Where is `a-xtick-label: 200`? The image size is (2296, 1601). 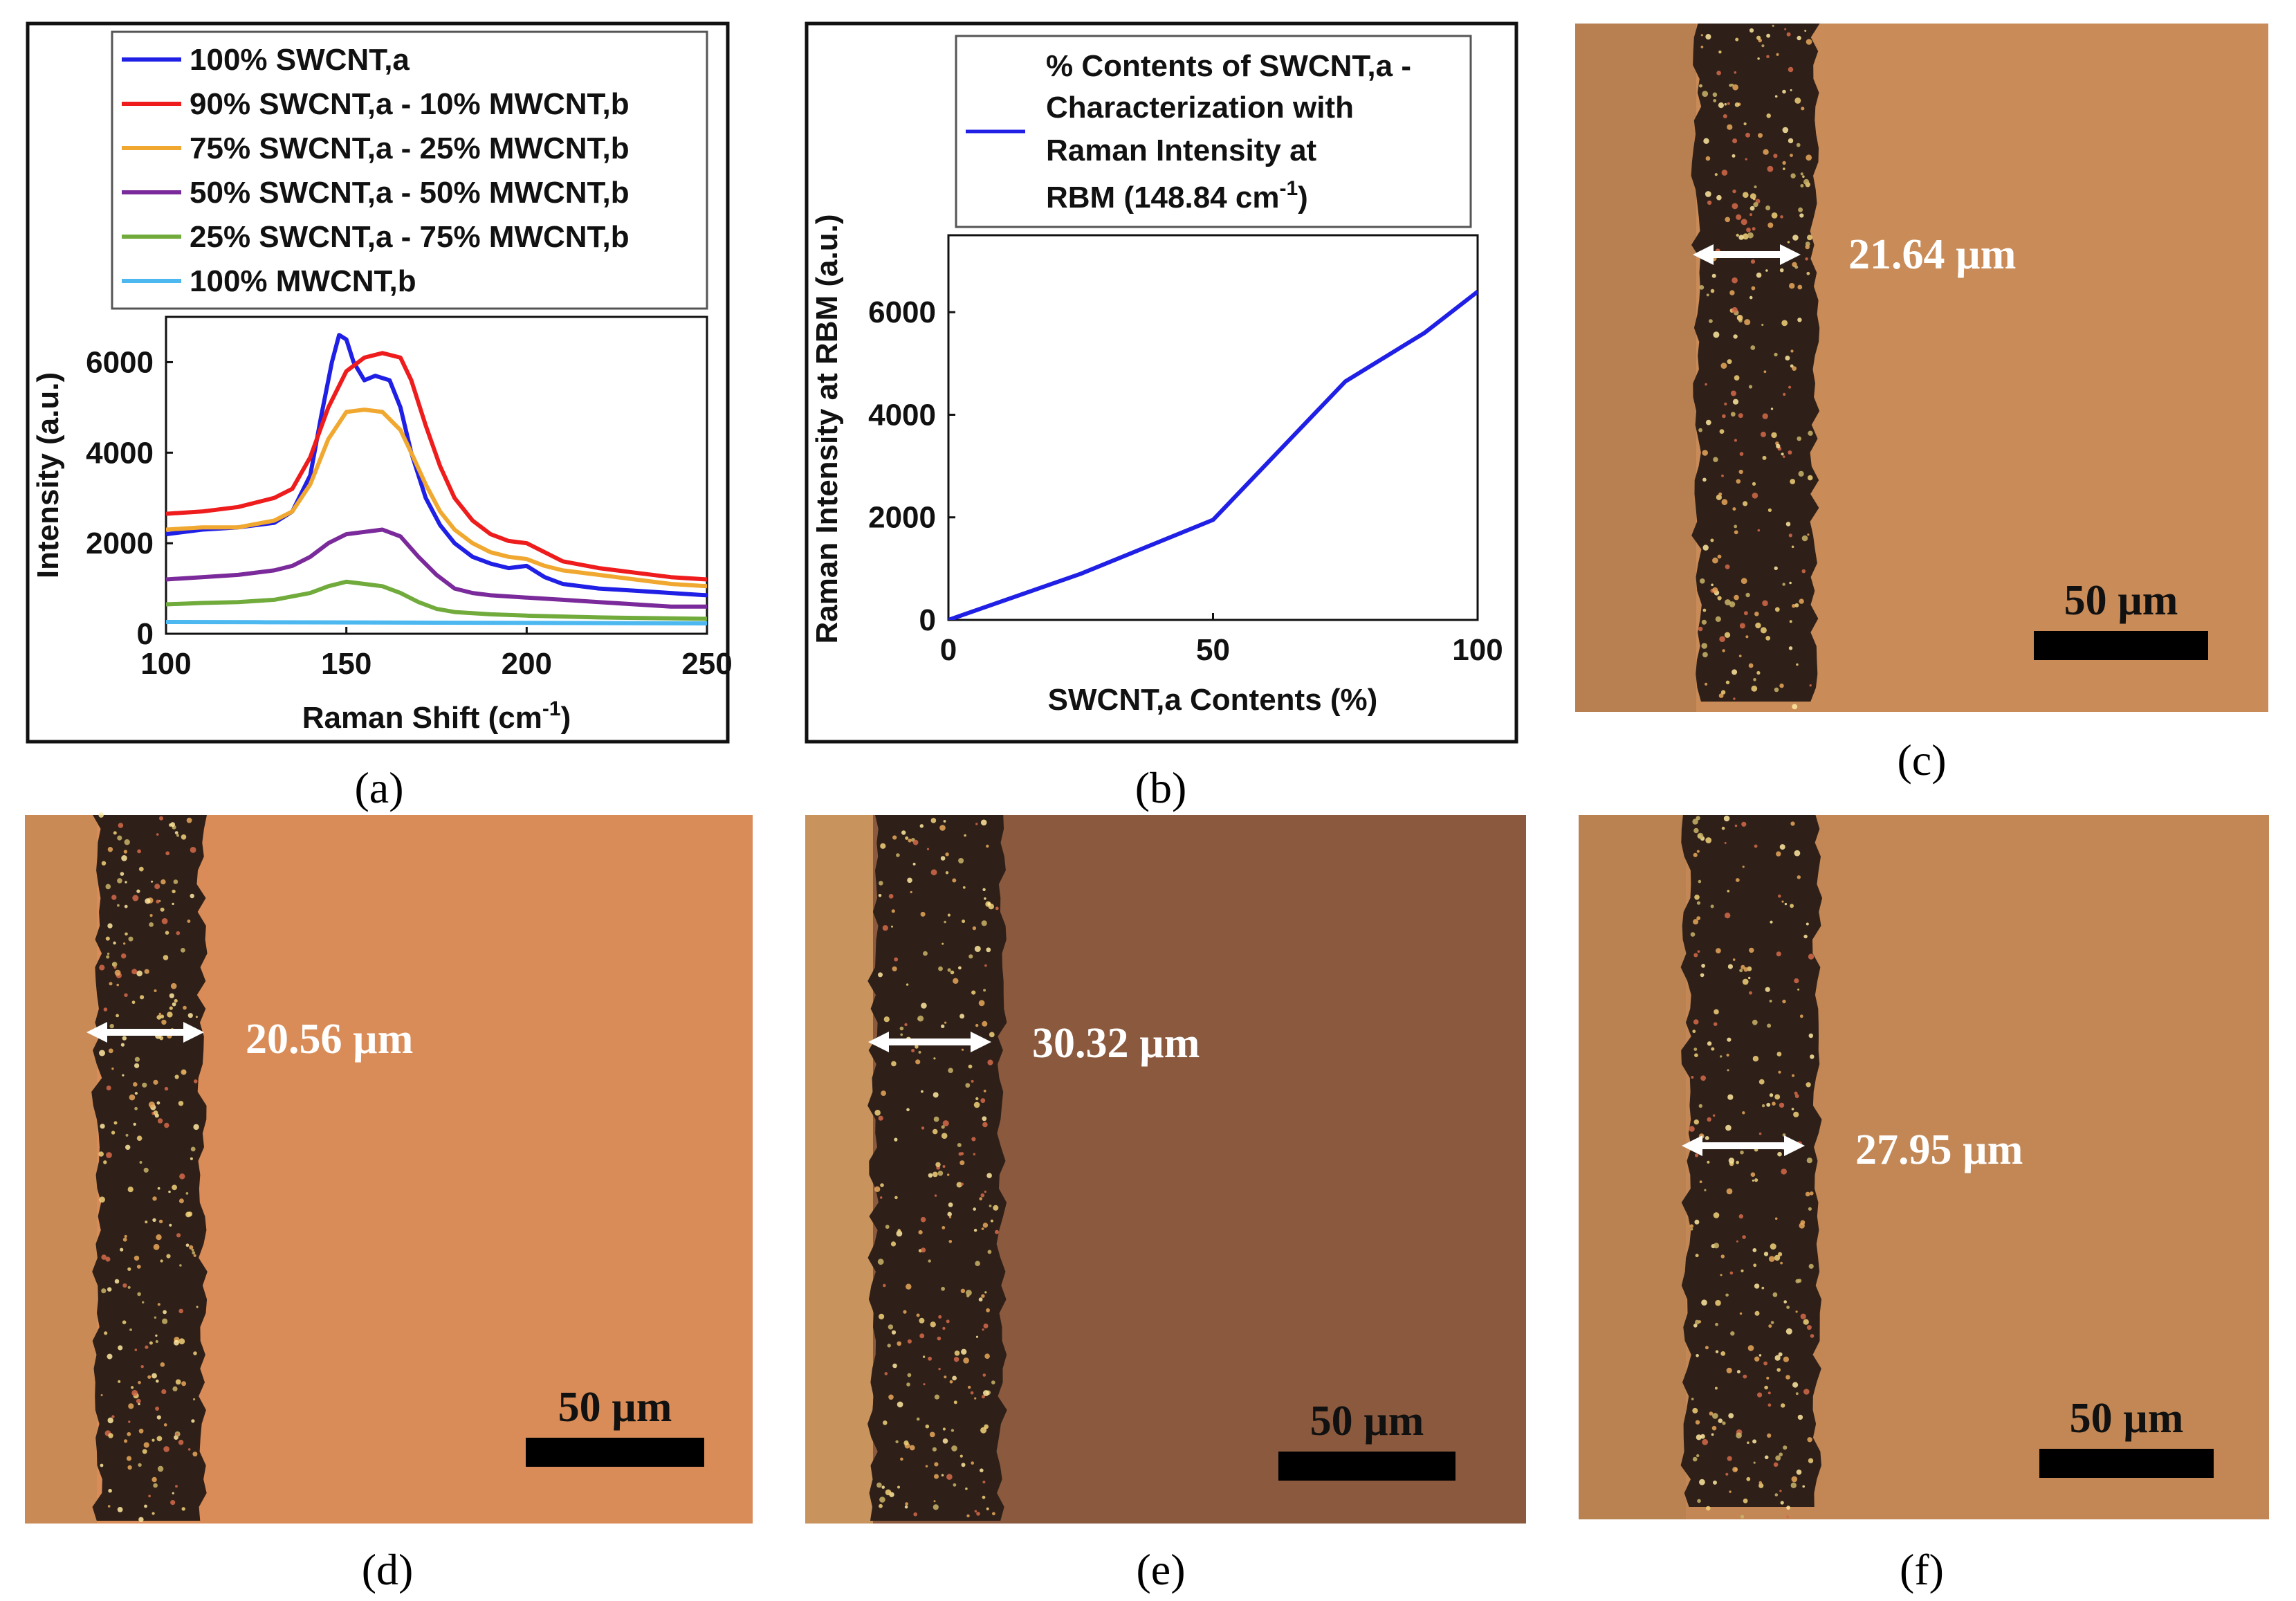
a-xtick-label: 200 is located at coordinates (527, 664).